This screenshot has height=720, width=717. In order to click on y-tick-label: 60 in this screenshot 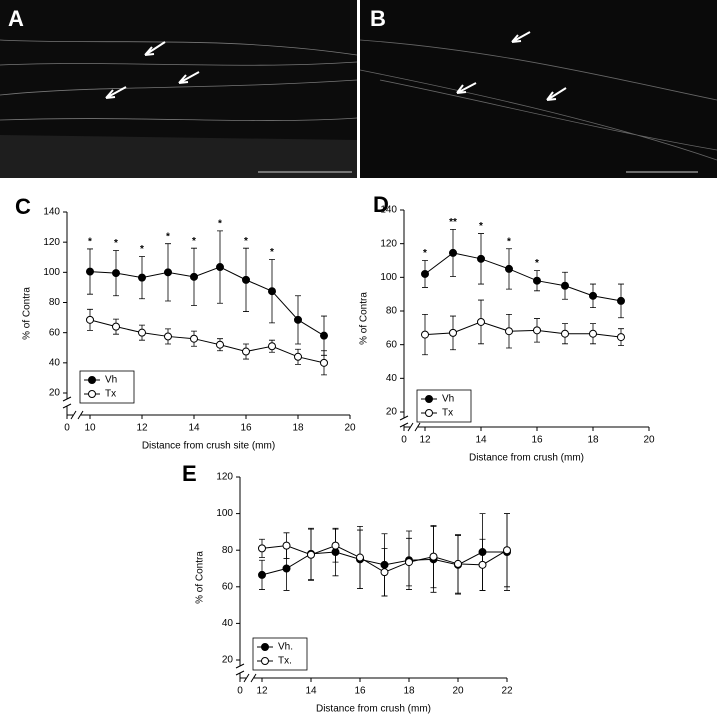, I will do `click(228, 586)`.